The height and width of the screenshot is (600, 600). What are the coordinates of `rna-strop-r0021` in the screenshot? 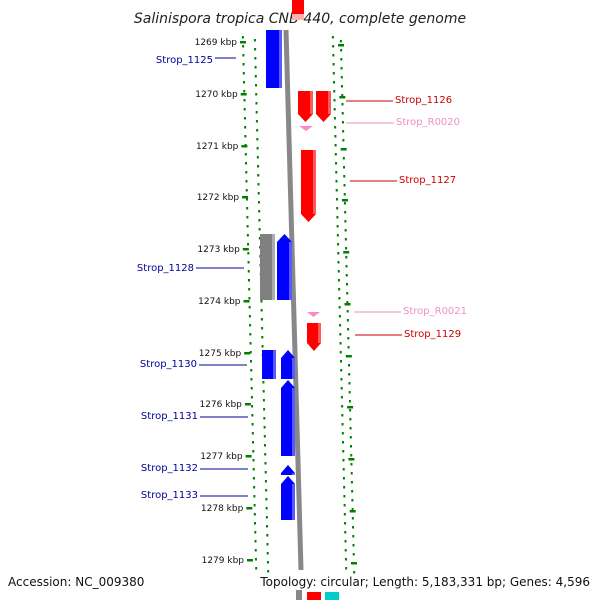 It's located at (313, 314).